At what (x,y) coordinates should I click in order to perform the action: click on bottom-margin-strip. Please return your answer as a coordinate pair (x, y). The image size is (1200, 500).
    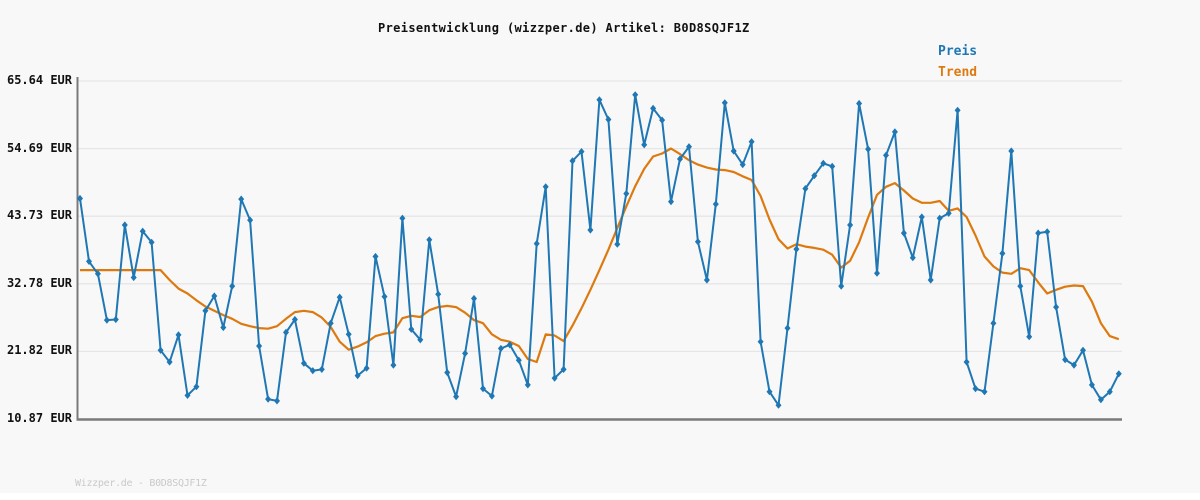
    Looking at the image, I should click on (600, 496).